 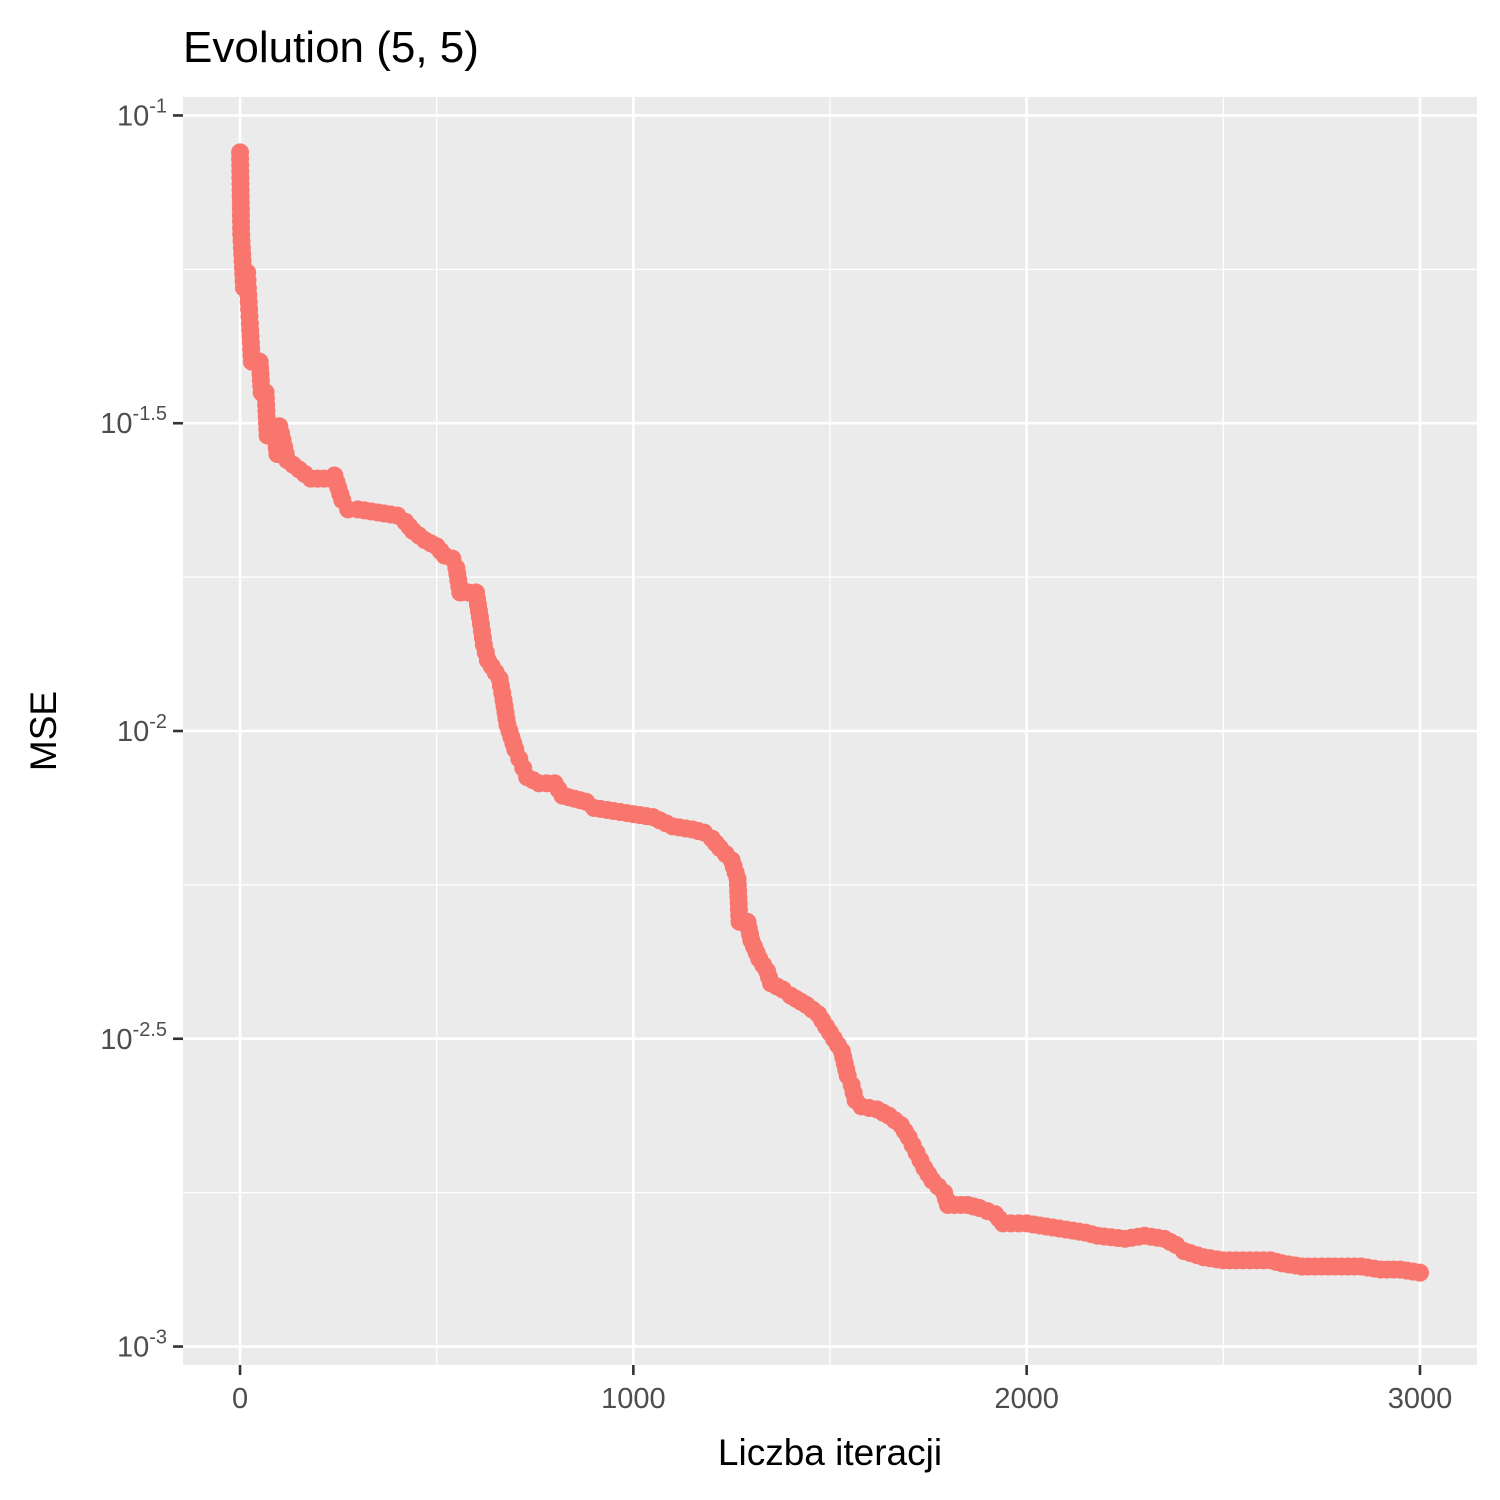 I want to click on x-tick-label: 2000, so click(x=1026, y=1399).